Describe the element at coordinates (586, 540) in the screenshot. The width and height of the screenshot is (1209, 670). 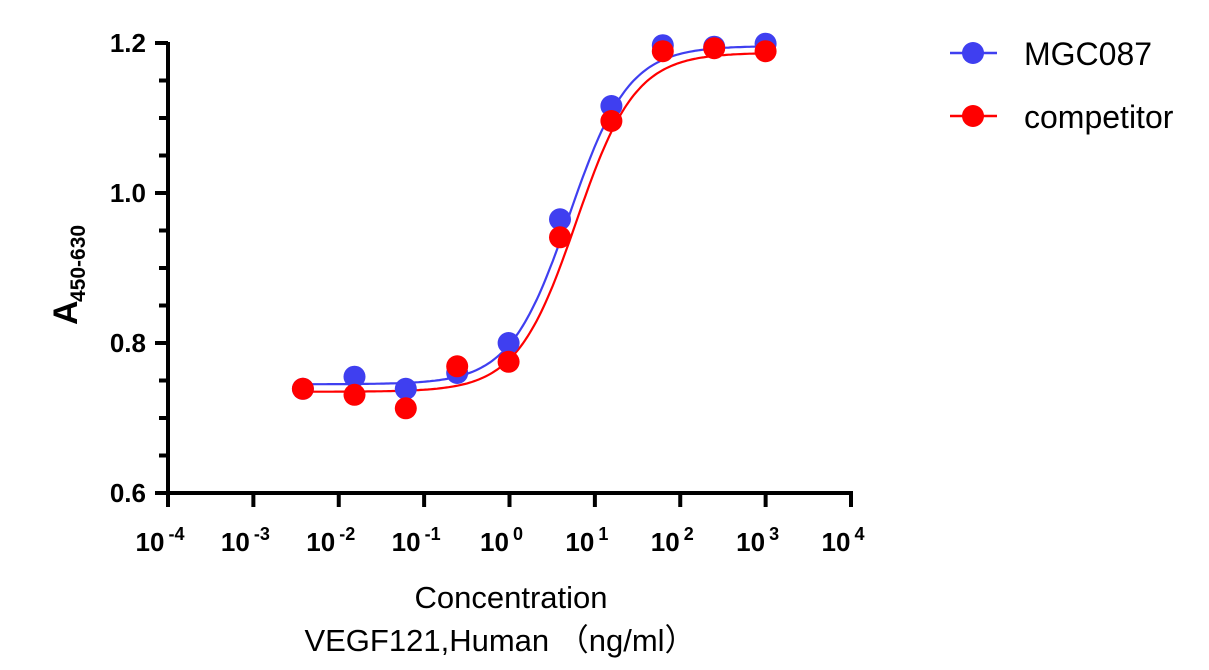
I see `x-tick-label: 10 1` at that location.